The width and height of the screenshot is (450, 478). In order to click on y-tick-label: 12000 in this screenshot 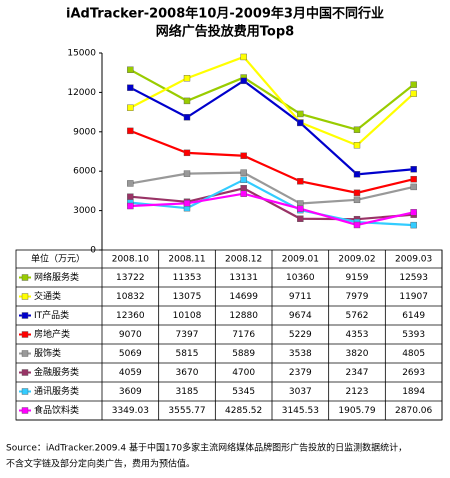, I will do `click(81, 93)`.